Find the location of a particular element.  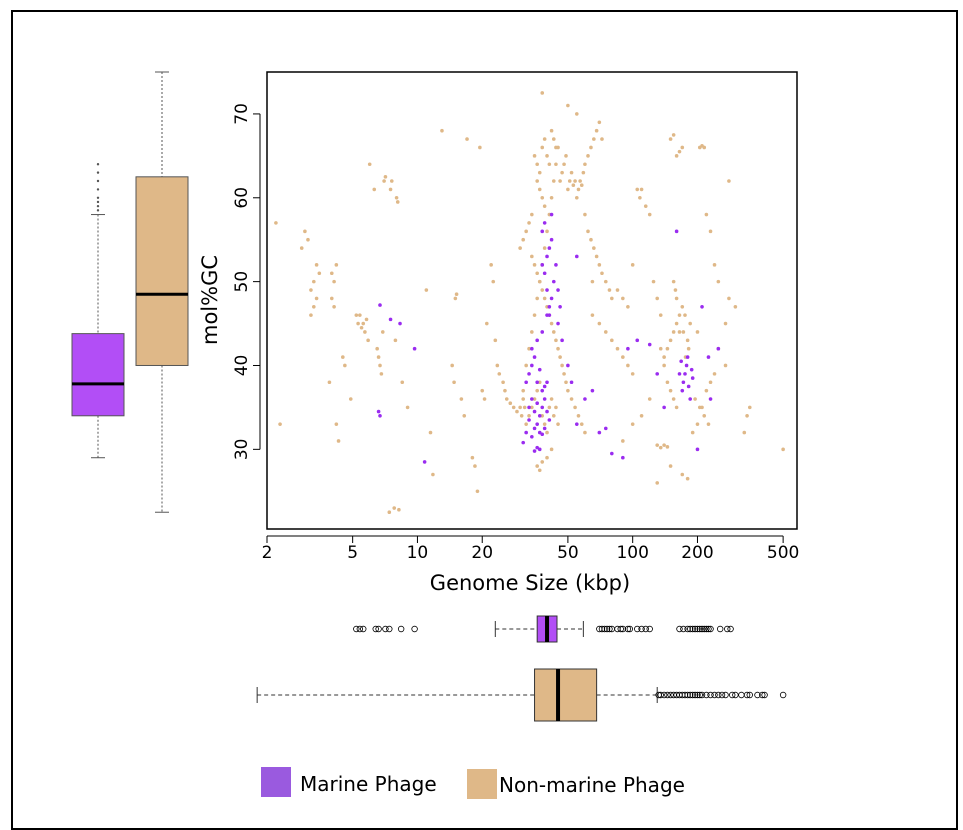

gc-box is located at coordinates (98, 375).